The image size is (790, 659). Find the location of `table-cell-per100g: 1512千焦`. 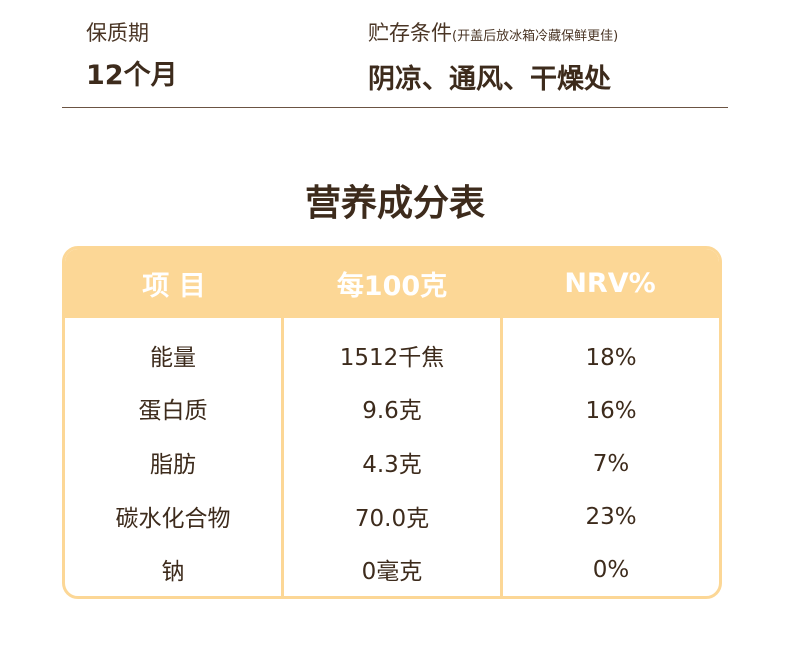

table-cell-per100g: 1512千焦 is located at coordinates (392, 357).